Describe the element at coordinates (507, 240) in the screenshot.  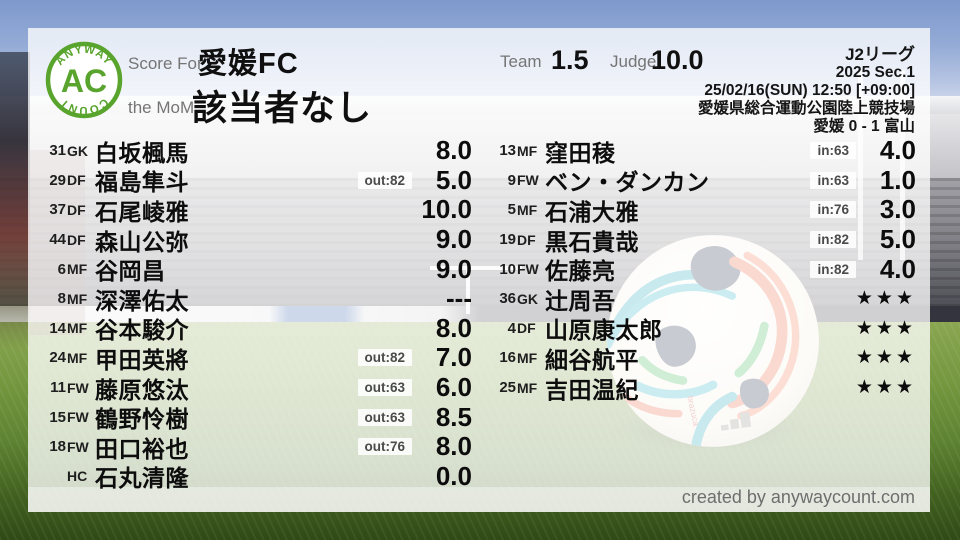
I see `player-number: 19` at that location.